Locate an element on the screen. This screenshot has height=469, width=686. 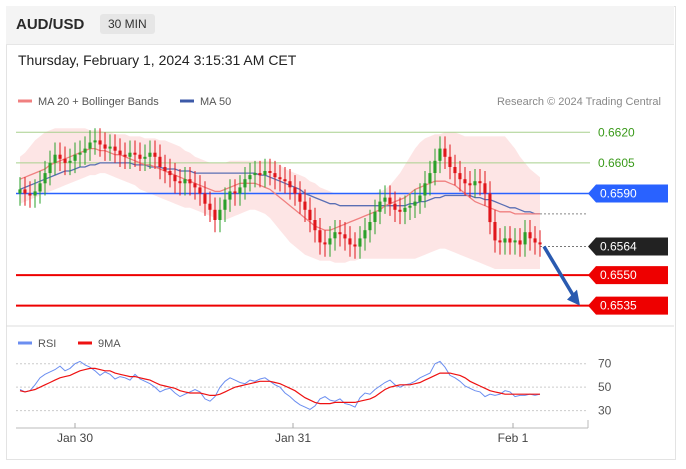
rsi-lines is located at coordinates (280, 385).